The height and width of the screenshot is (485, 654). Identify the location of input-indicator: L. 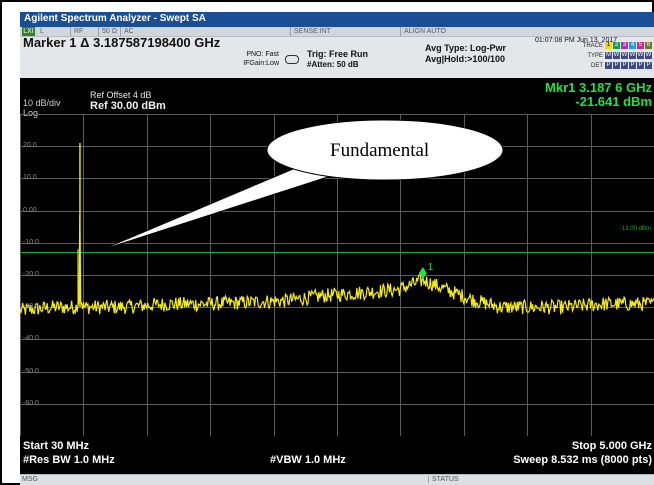
(42, 31).